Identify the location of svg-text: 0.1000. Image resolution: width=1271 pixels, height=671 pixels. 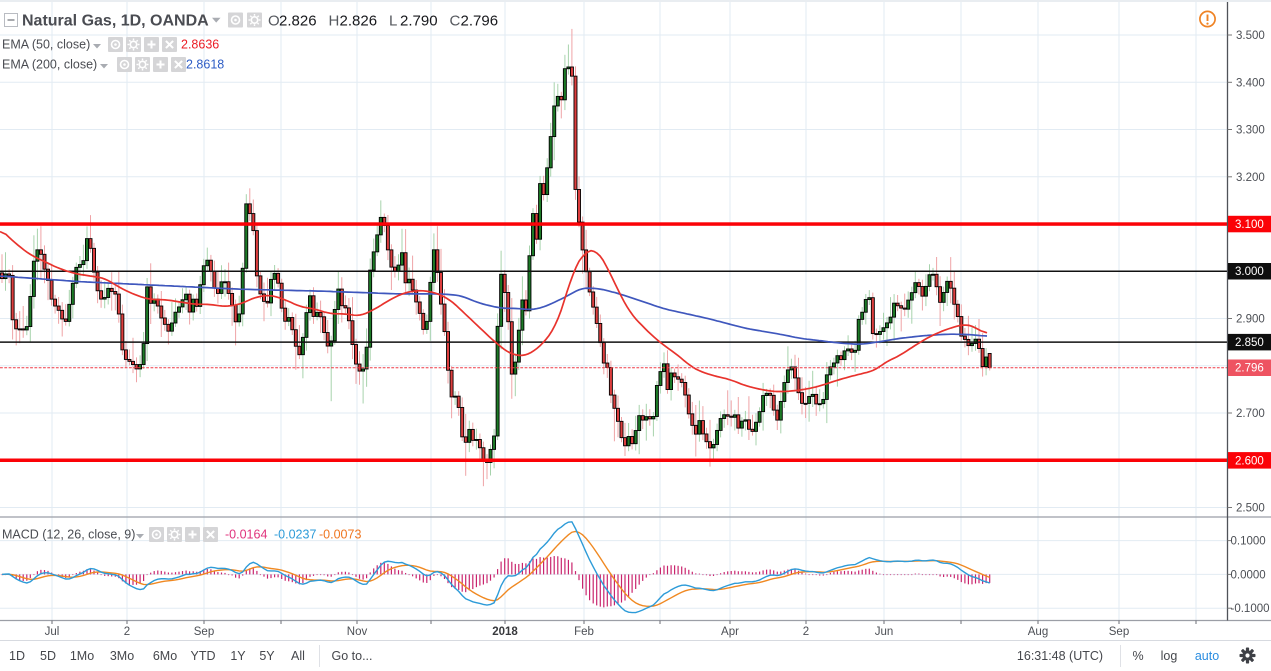
(1248, 542).